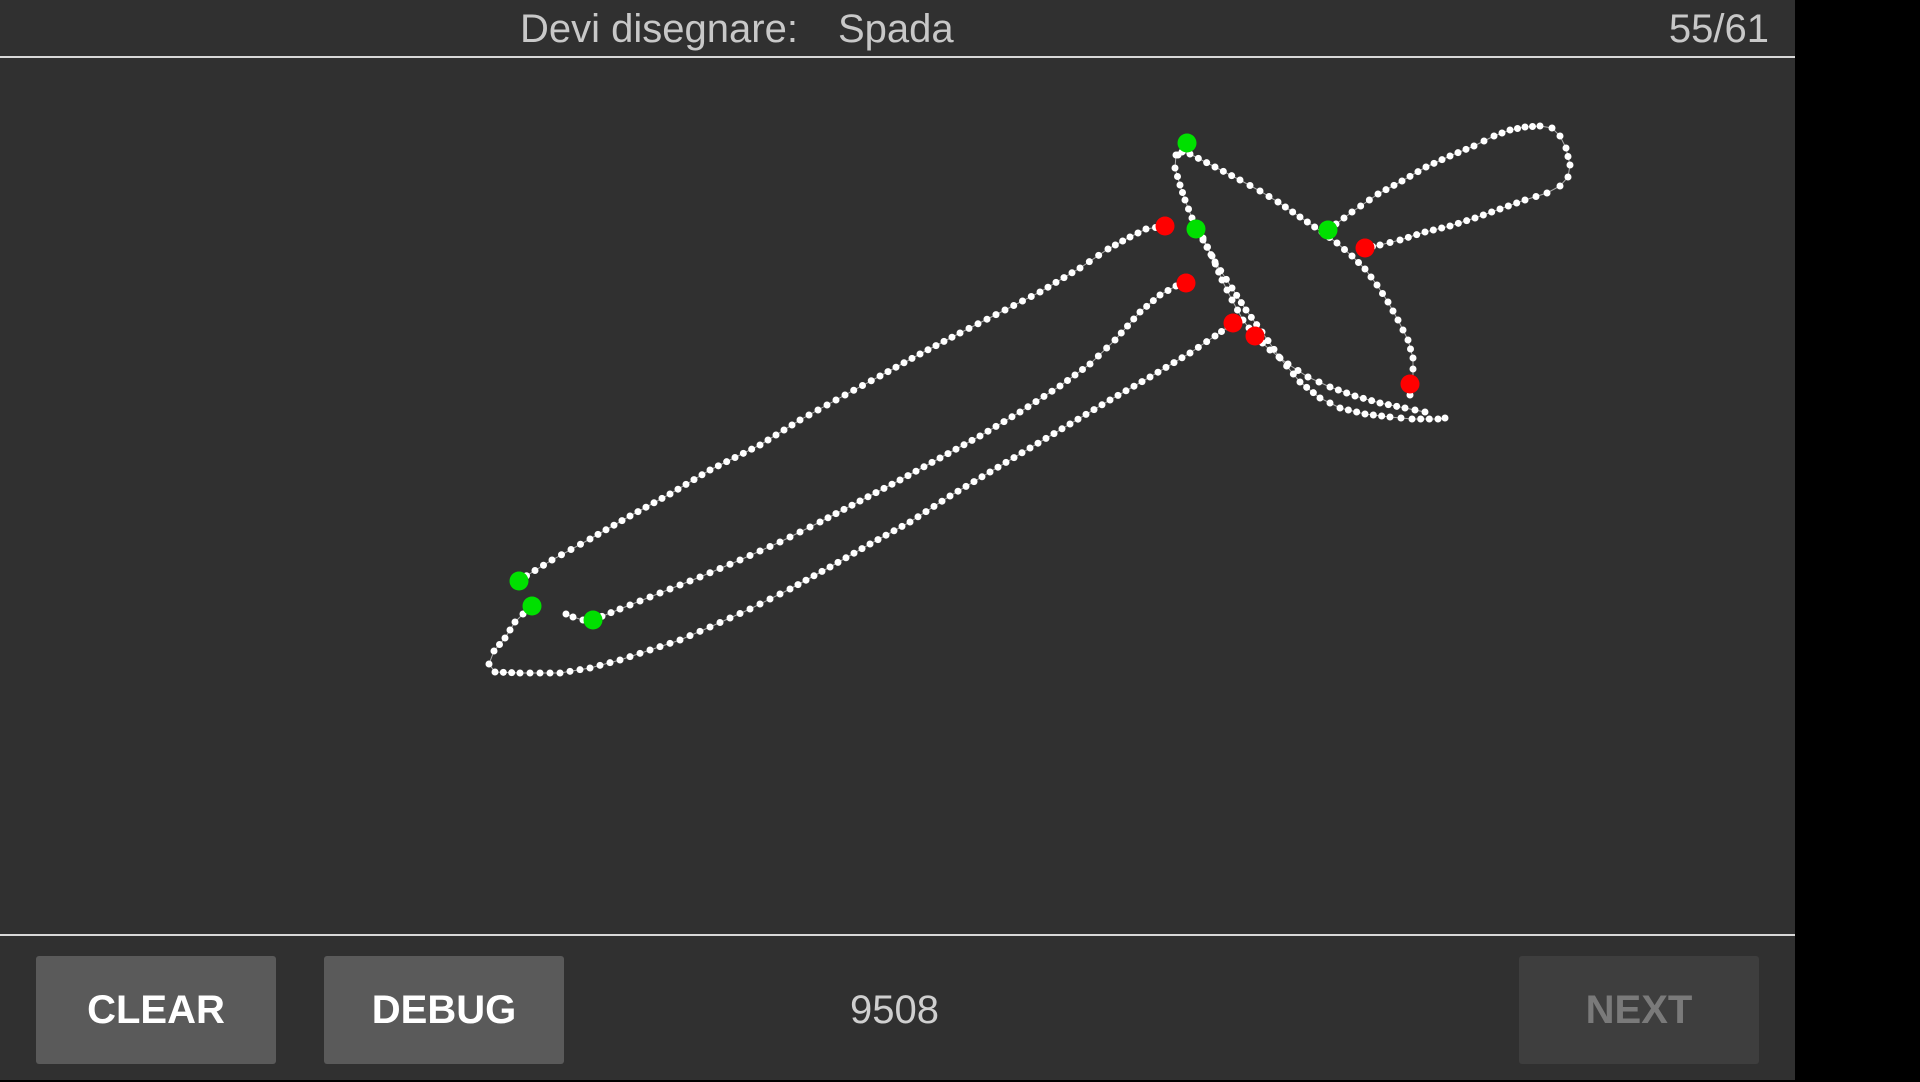  I want to click on stroke-end-marker, so click(1365, 248).